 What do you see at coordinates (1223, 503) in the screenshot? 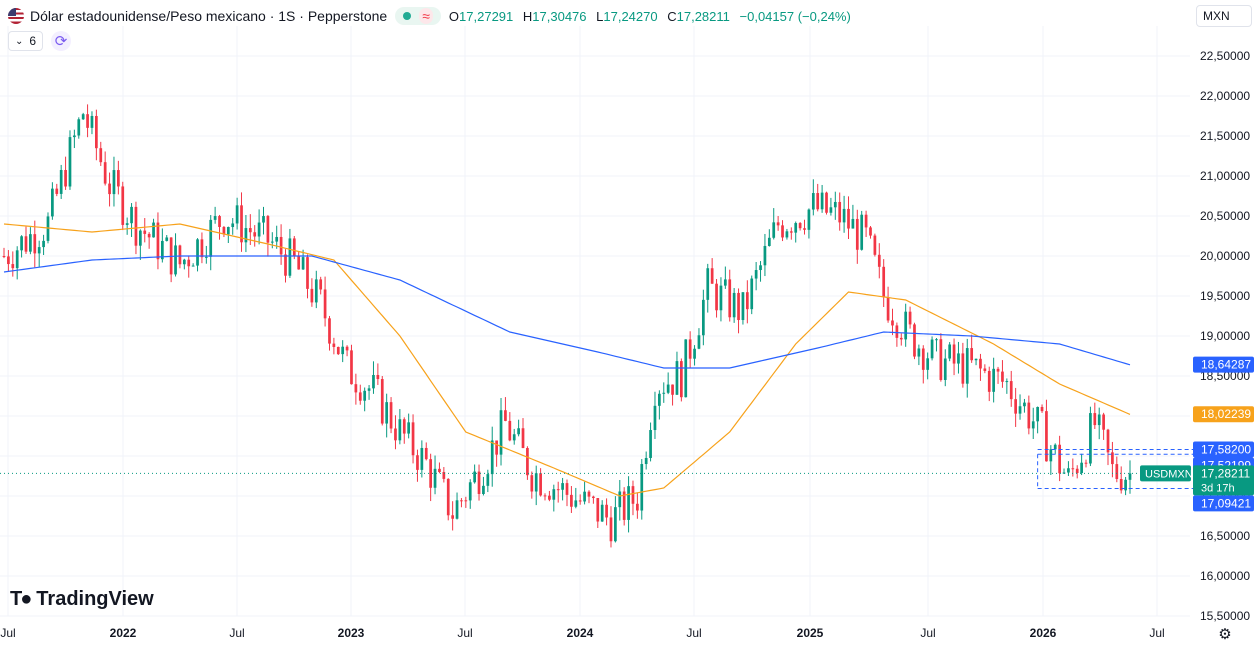
I see `price-tag-bg` at bounding box center [1223, 503].